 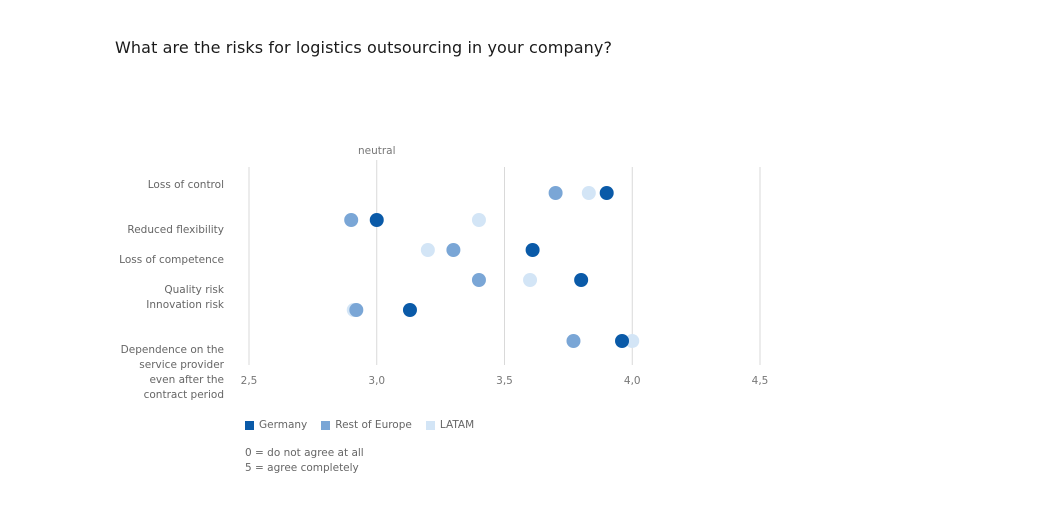 I want to click on point-germany-dependence-on-the-servic, so click(x=622, y=341).